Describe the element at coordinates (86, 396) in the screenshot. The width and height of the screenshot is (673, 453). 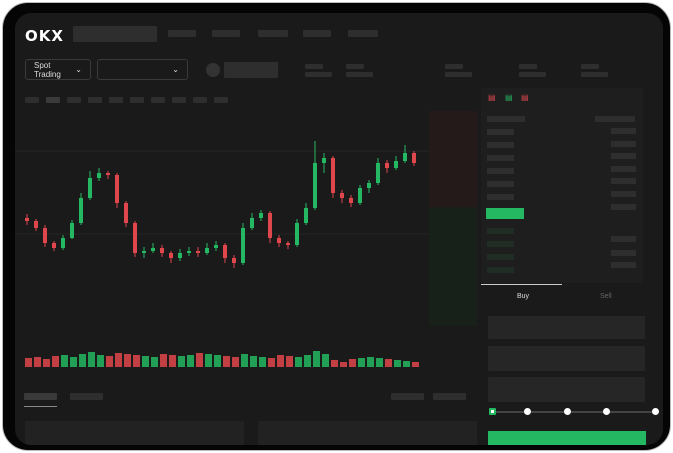
I see `tab-history` at that location.